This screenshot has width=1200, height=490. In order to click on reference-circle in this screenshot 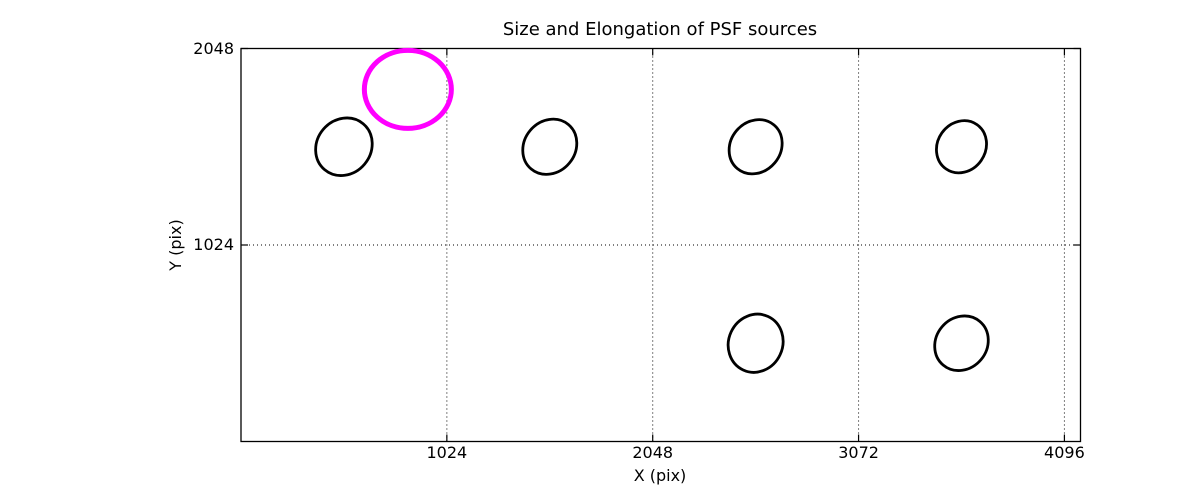, I will do `click(407, 89)`.